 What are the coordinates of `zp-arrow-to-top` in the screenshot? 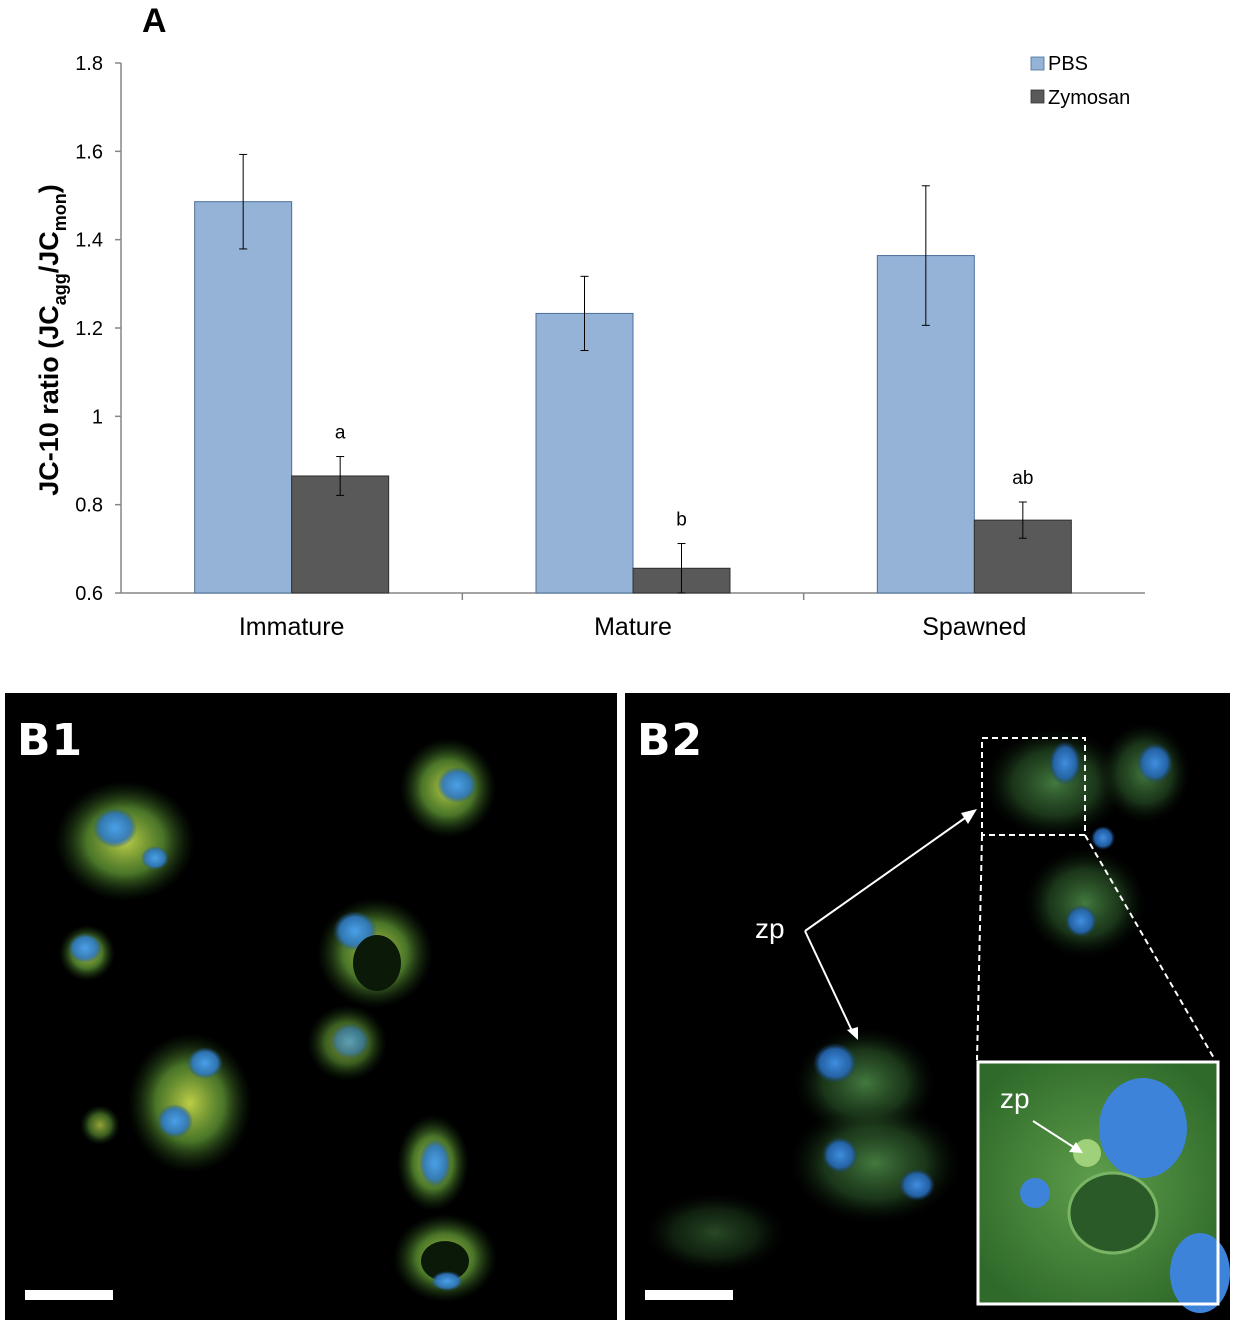 It's located at (885, 874).